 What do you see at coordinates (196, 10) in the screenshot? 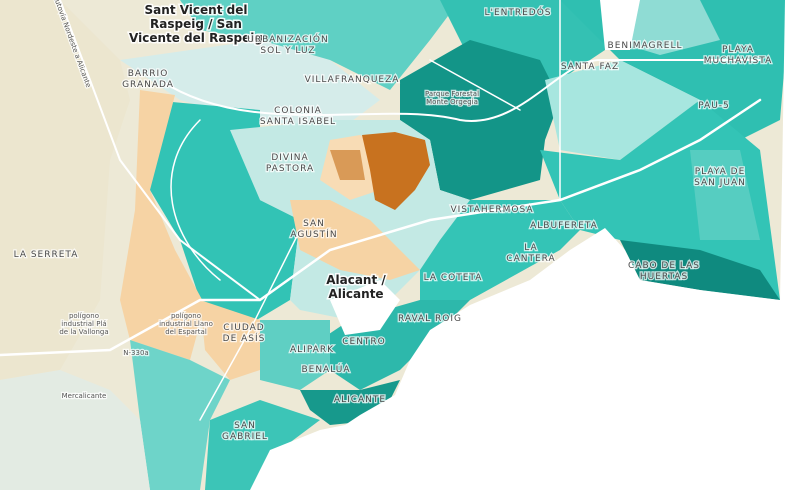
I see `label-line: Sant Vicent del` at bounding box center [196, 10].